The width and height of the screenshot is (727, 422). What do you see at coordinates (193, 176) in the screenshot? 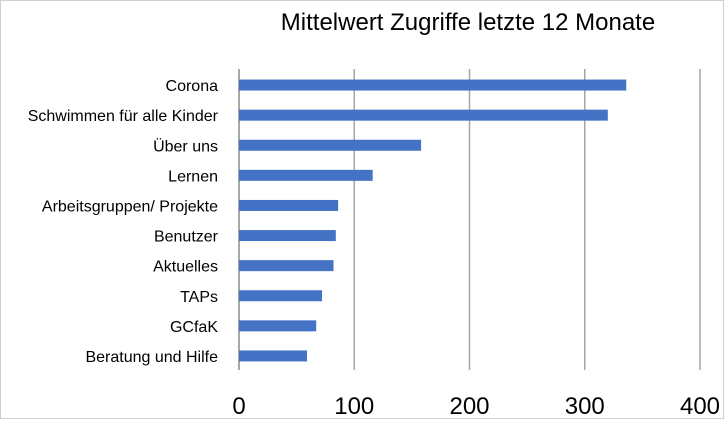
I see `category-label: Lernen` at bounding box center [193, 176].